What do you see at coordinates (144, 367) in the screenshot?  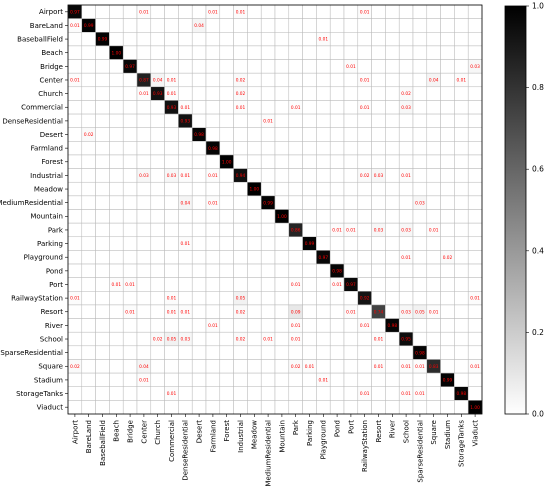 I see `cell-value-label: 0.04` at bounding box center [144, 367].